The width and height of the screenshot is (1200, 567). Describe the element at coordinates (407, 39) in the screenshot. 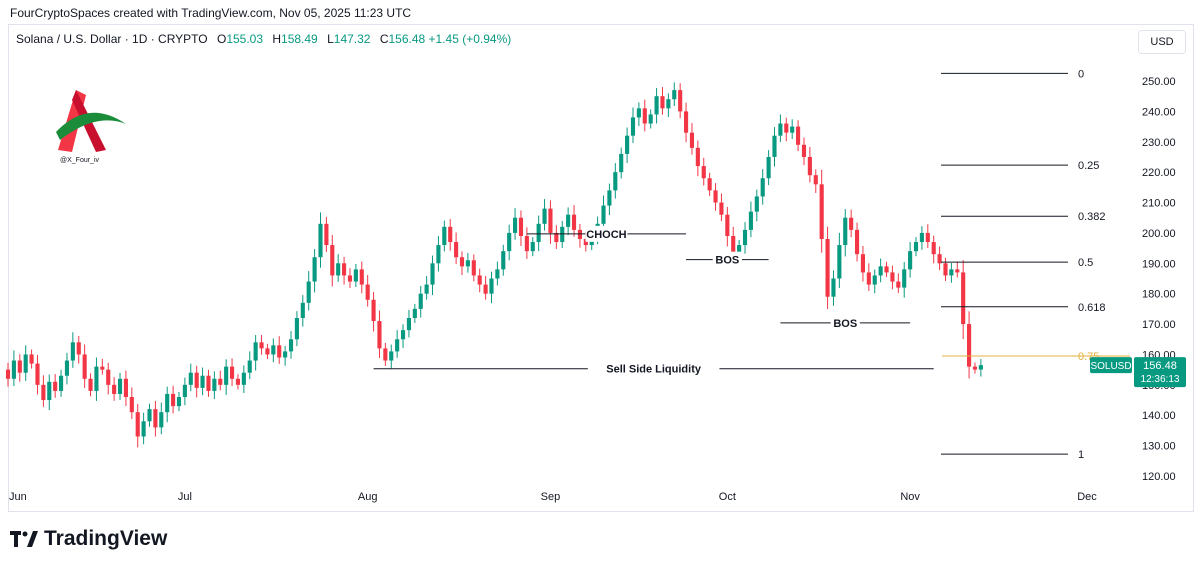

I see `close-value: 156.48` at that location.